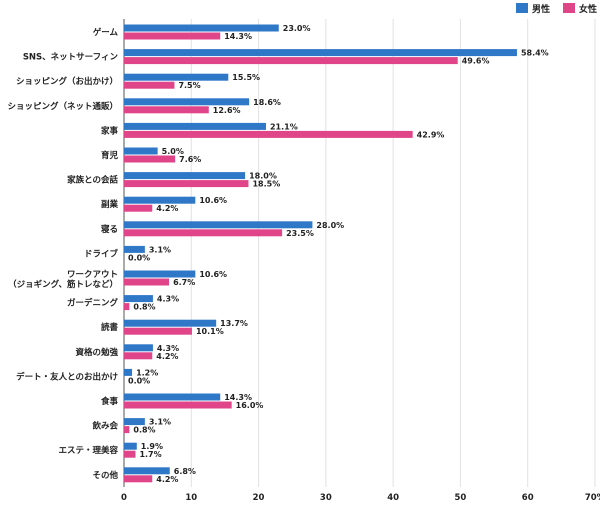 The width and height of the screenshot is (600, 512). Describe the element at coordinates (152, 446) in the screenshot. I see `data-label: 1.9%` at that location.